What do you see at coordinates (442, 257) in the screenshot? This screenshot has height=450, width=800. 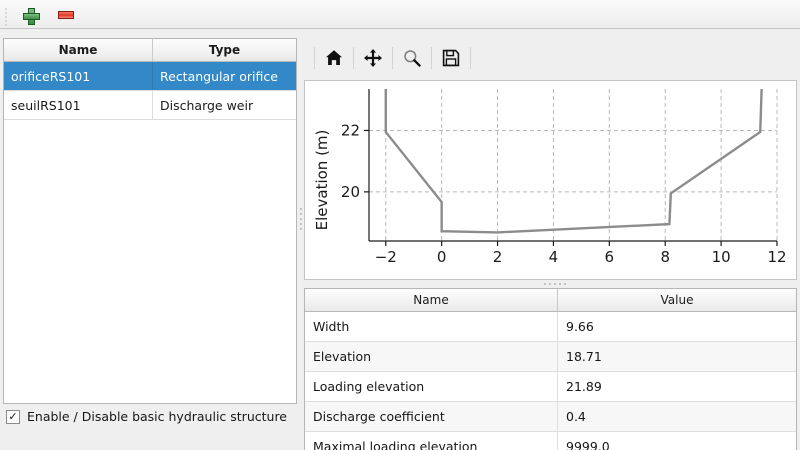 I see `x-tick-label: 0` at bounding box center [442, 257].